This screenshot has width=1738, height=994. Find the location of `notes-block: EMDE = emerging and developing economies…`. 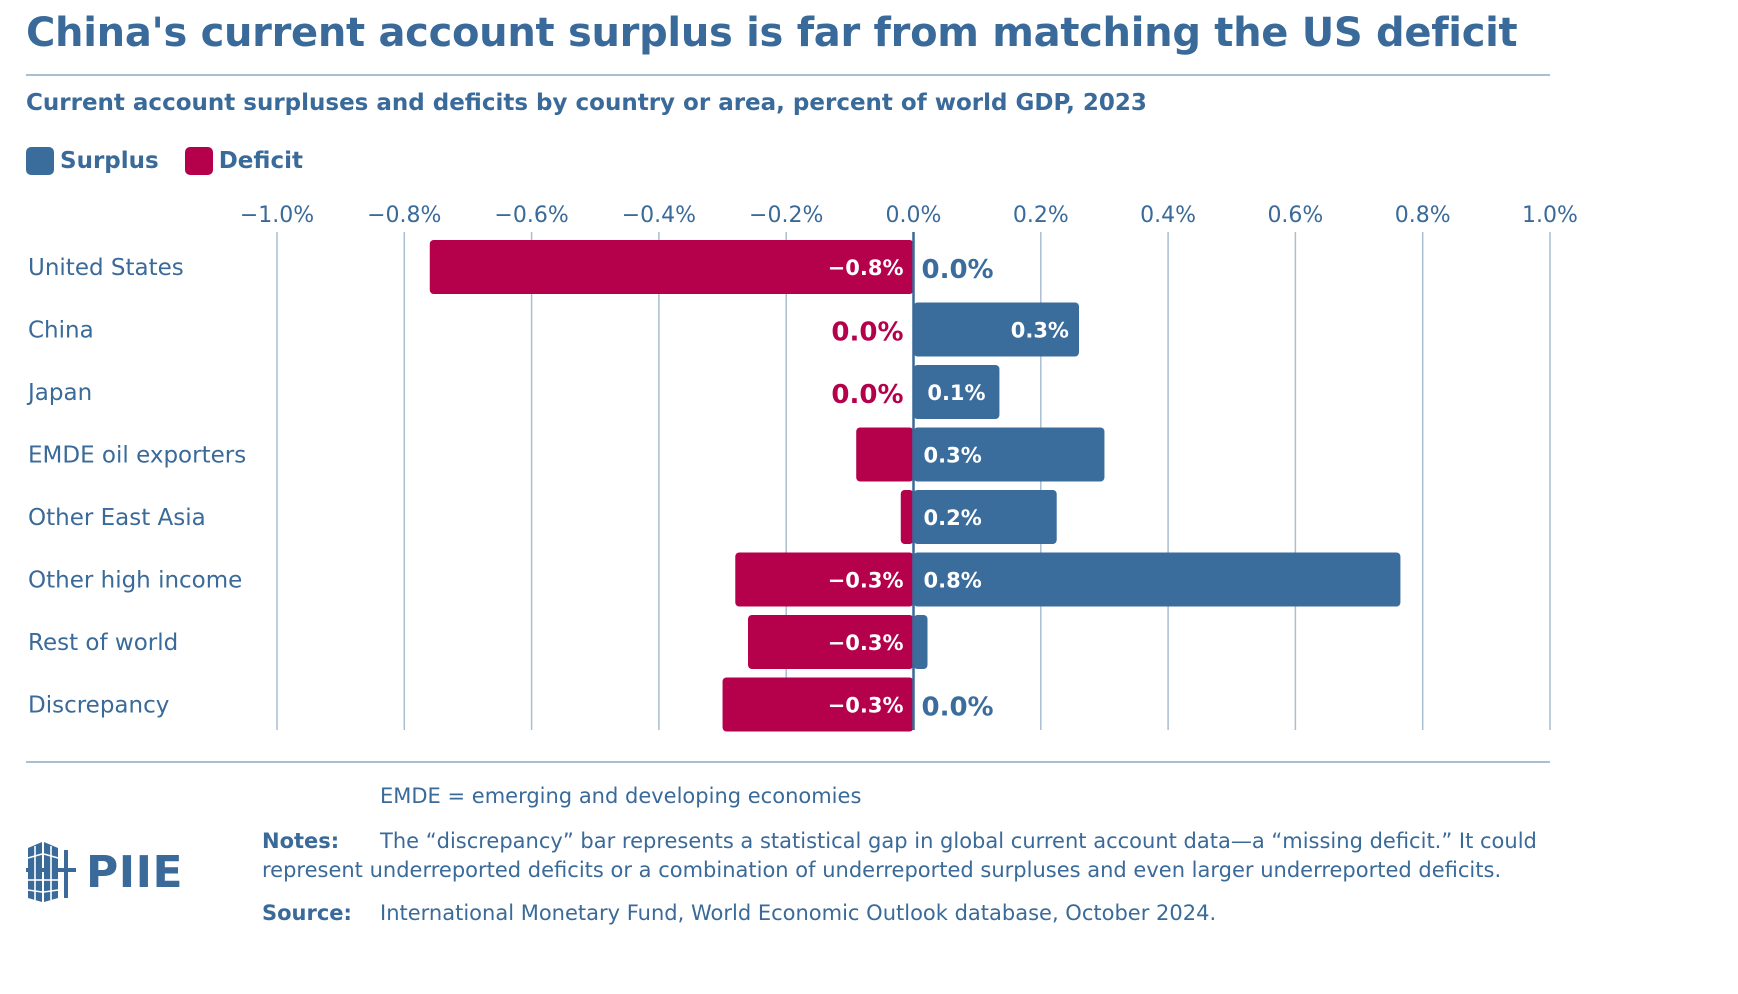

notes-block: EMDE = emerging and developing economies… is located at coordinates (907, 855).